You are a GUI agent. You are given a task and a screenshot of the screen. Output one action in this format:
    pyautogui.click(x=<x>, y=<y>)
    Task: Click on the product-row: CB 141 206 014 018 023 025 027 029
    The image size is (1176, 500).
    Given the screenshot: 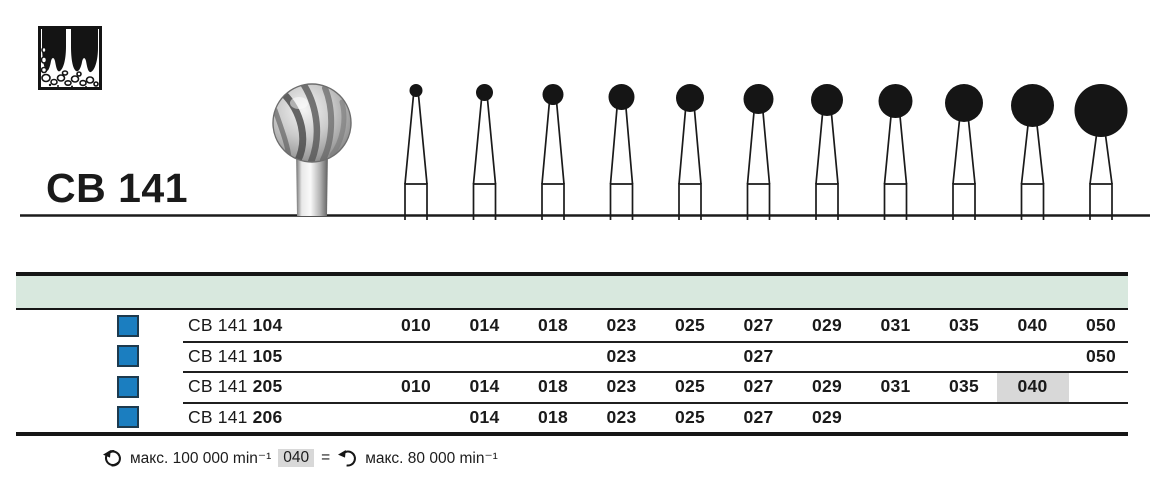 What is the action you would take?
    pyautogui.click(x=588, y=417)
    